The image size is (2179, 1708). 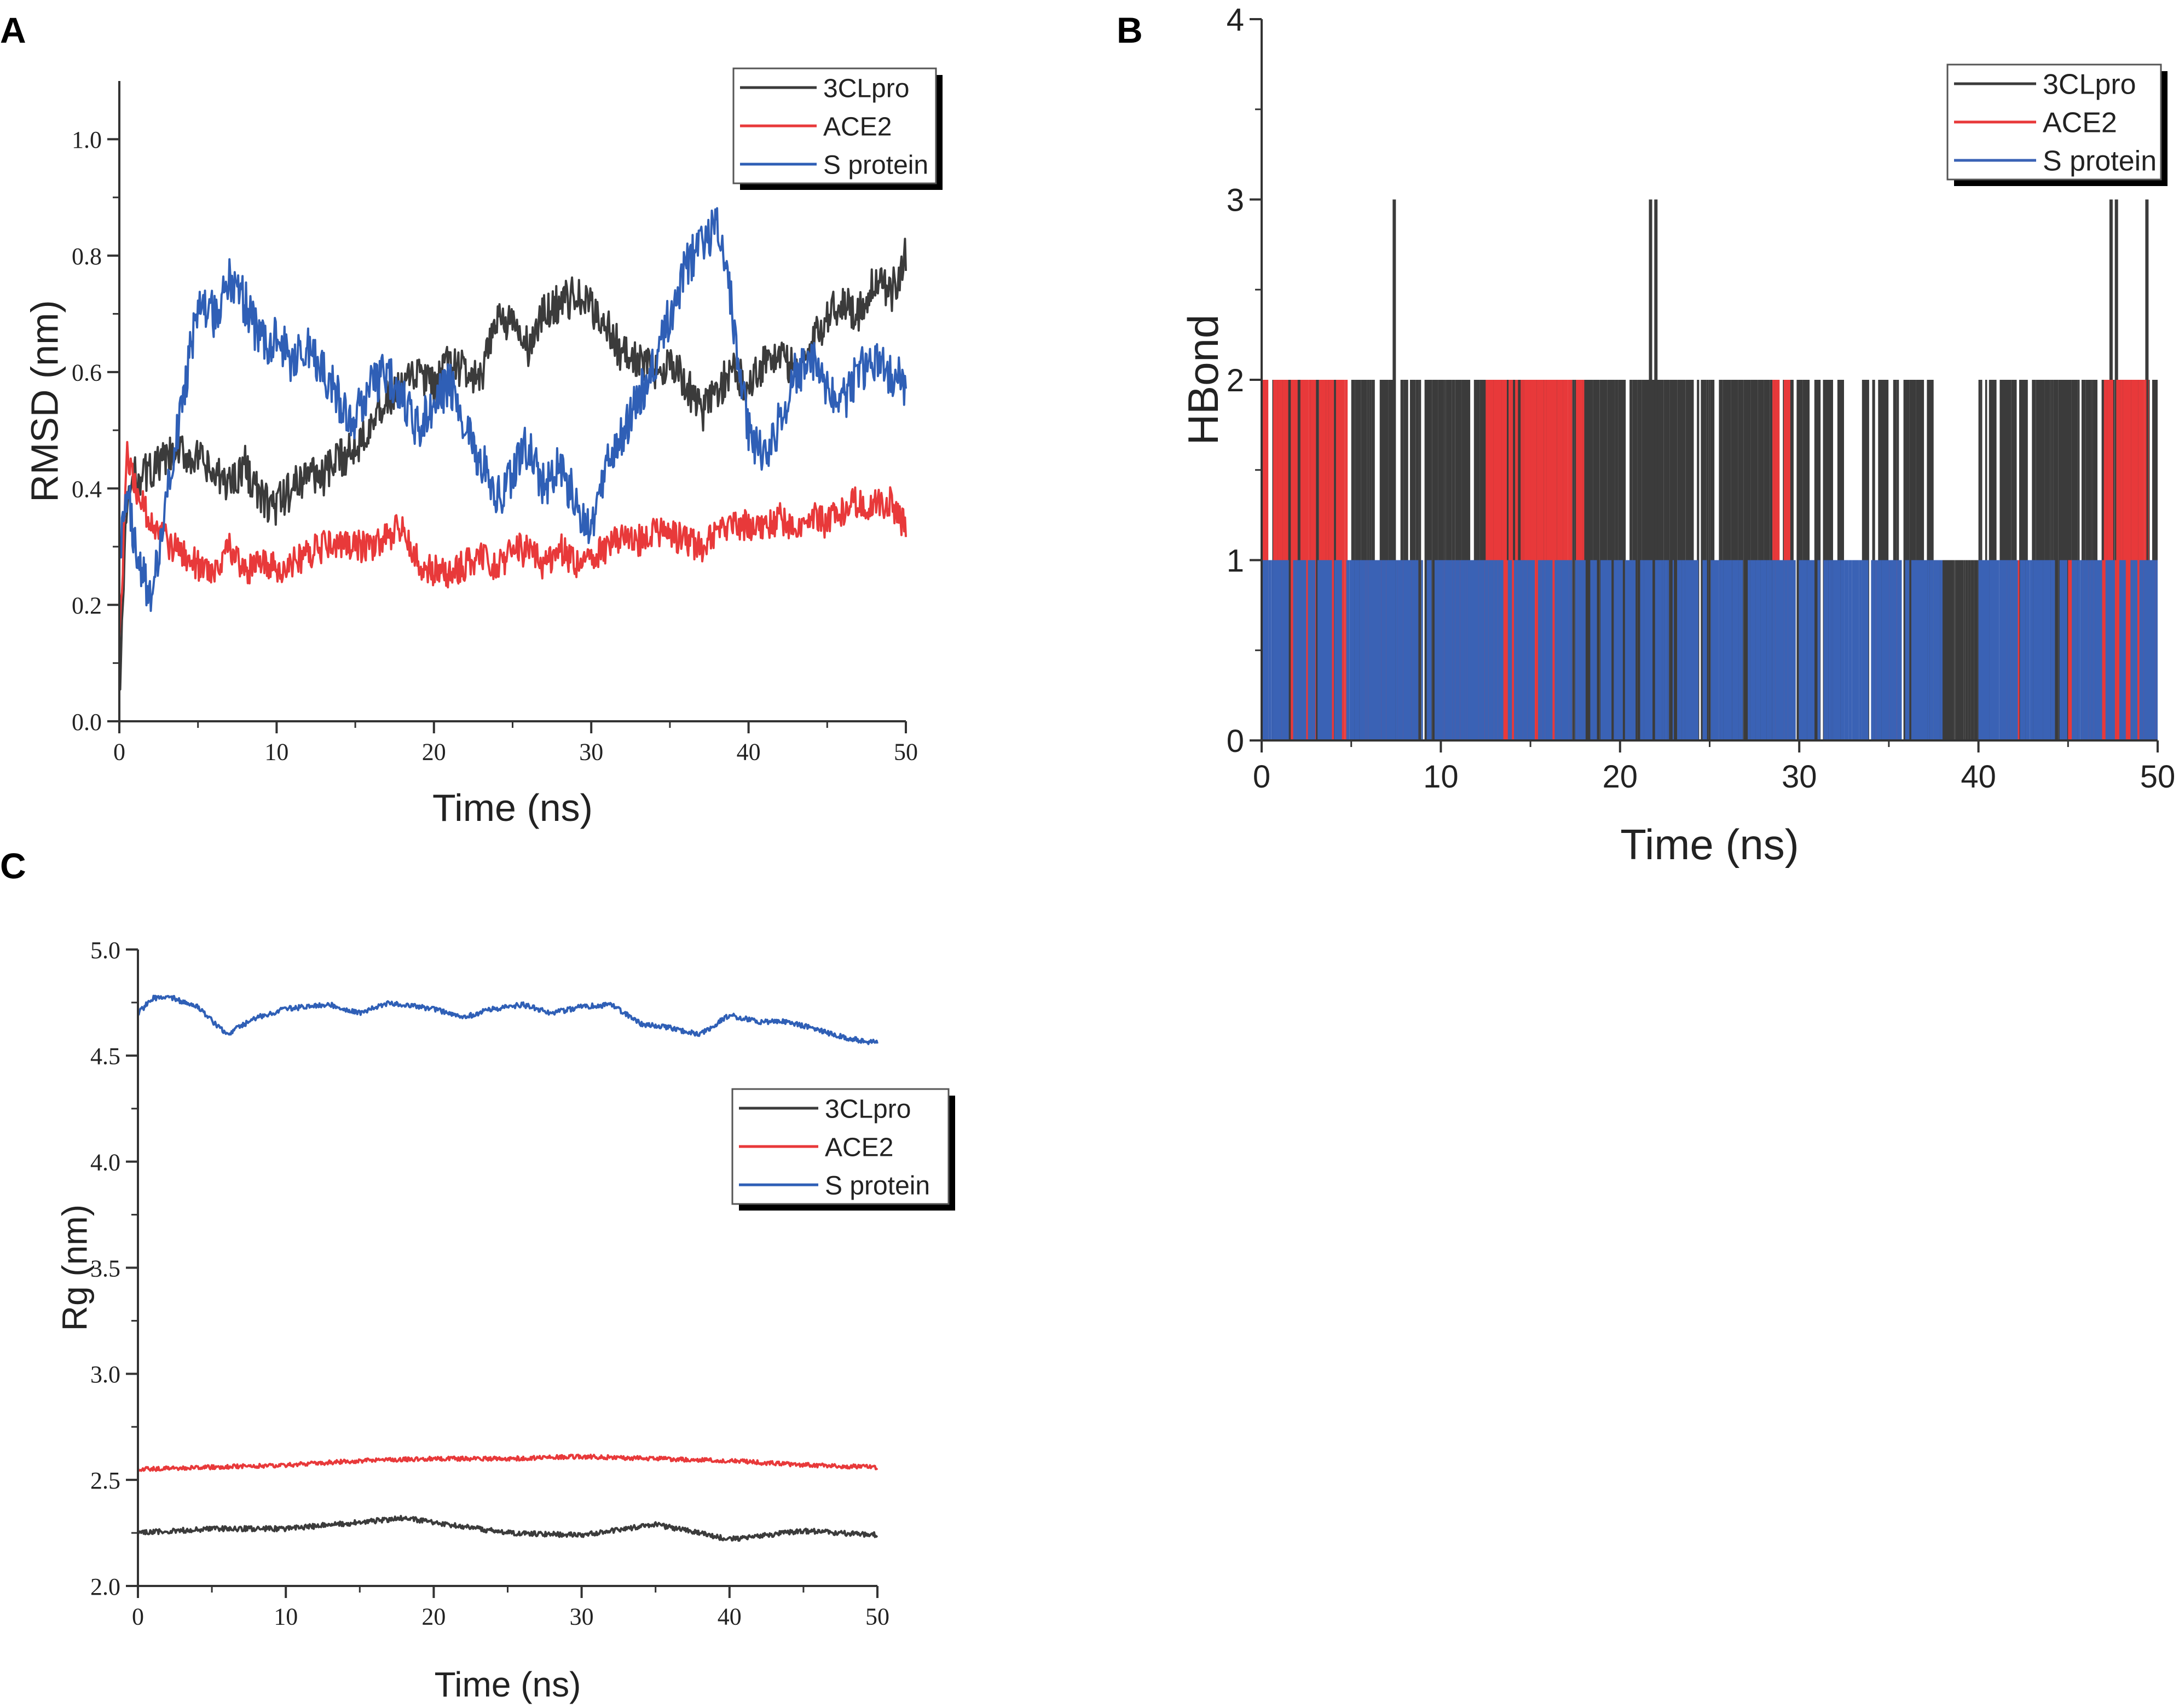 What do you see at coordinates (1978, 777) in the screenshot?
I see `x-tick-label: 40` at bounding box center [1978, 777].